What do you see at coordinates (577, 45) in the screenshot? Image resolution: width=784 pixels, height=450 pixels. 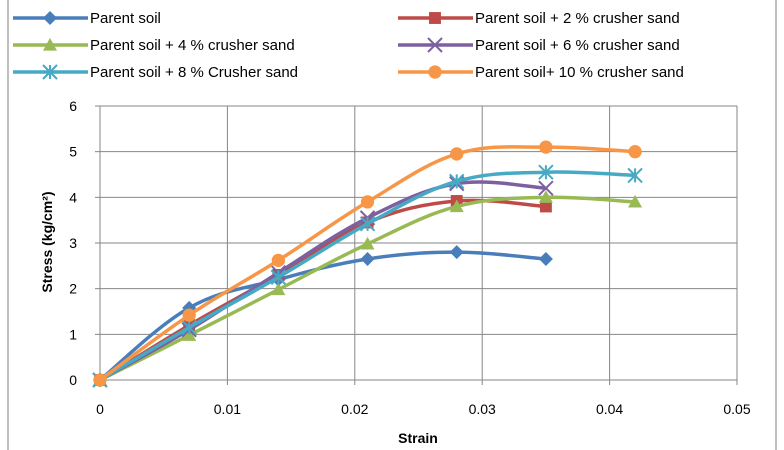 I see `legend-label: Parent soil + 6 % crusher sand` at bounding box center [577, 45].